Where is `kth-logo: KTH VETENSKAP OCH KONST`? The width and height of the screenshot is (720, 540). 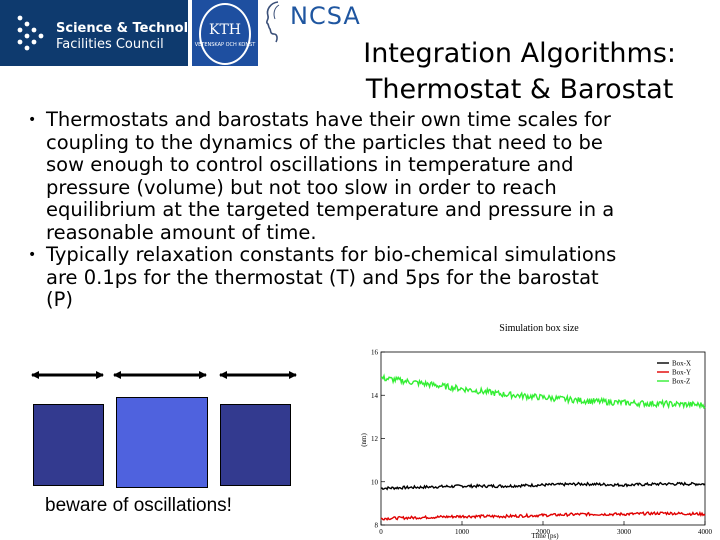 kth-logo: KTH VETENSKAP OCH KONST is located at coordinates (225, 33).